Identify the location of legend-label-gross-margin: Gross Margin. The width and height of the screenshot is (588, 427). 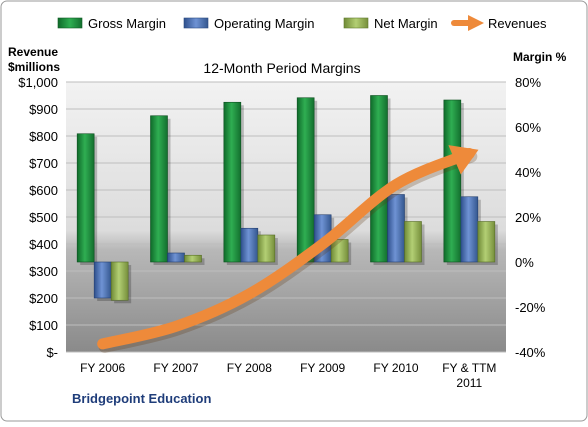
(127, 23).